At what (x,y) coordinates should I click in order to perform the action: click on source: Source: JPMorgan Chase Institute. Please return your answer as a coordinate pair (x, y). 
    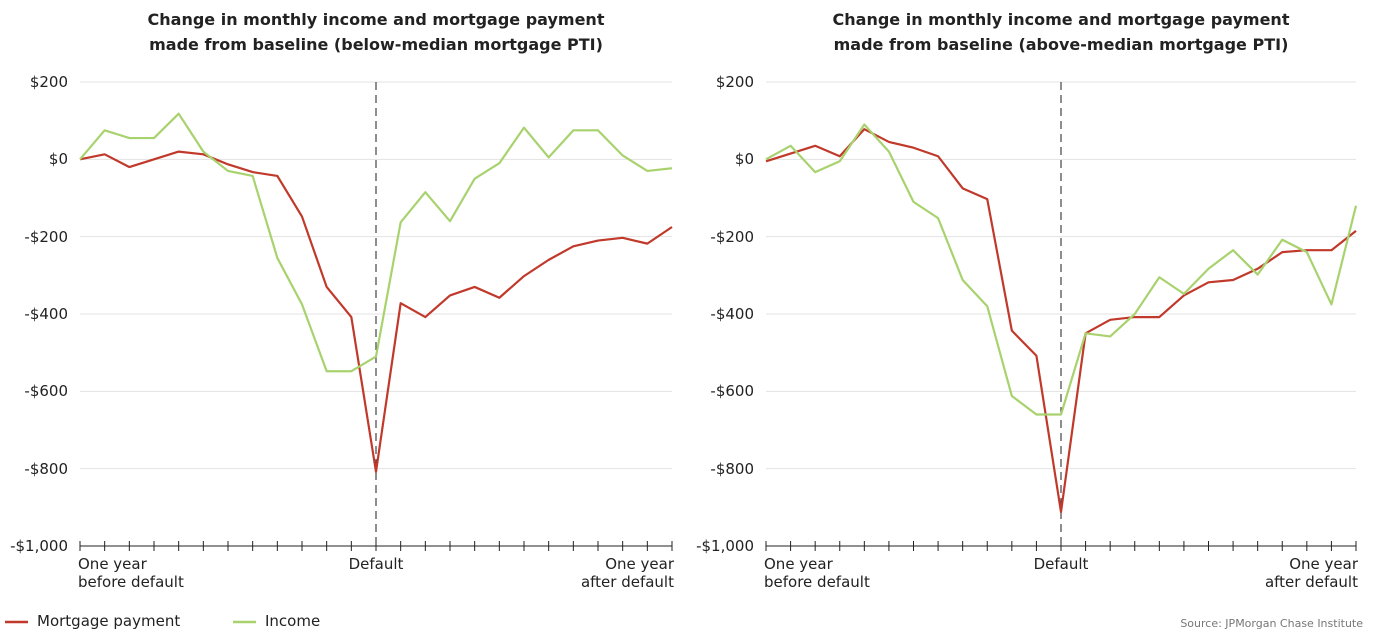
    Looking at the image, I should click on (1271, 623).